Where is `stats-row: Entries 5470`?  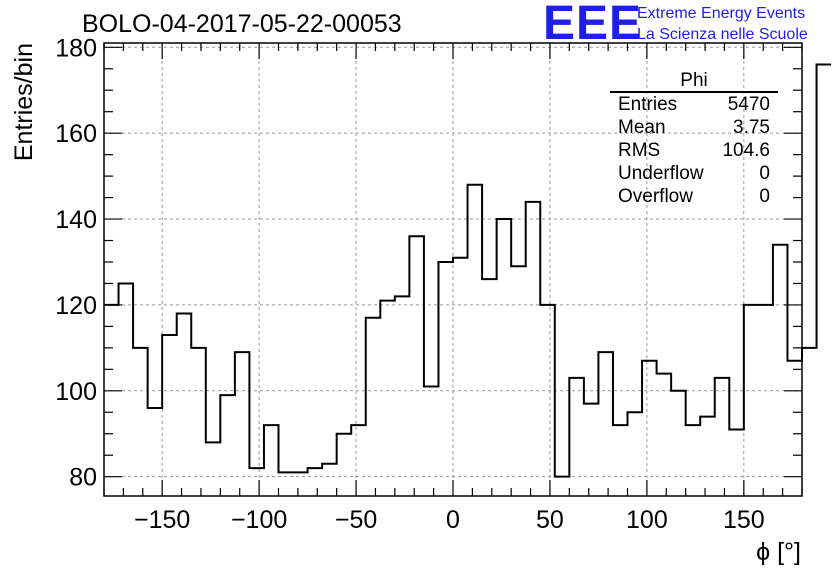 stats-row: Entries 5470 is located at coordinates (694, 104).